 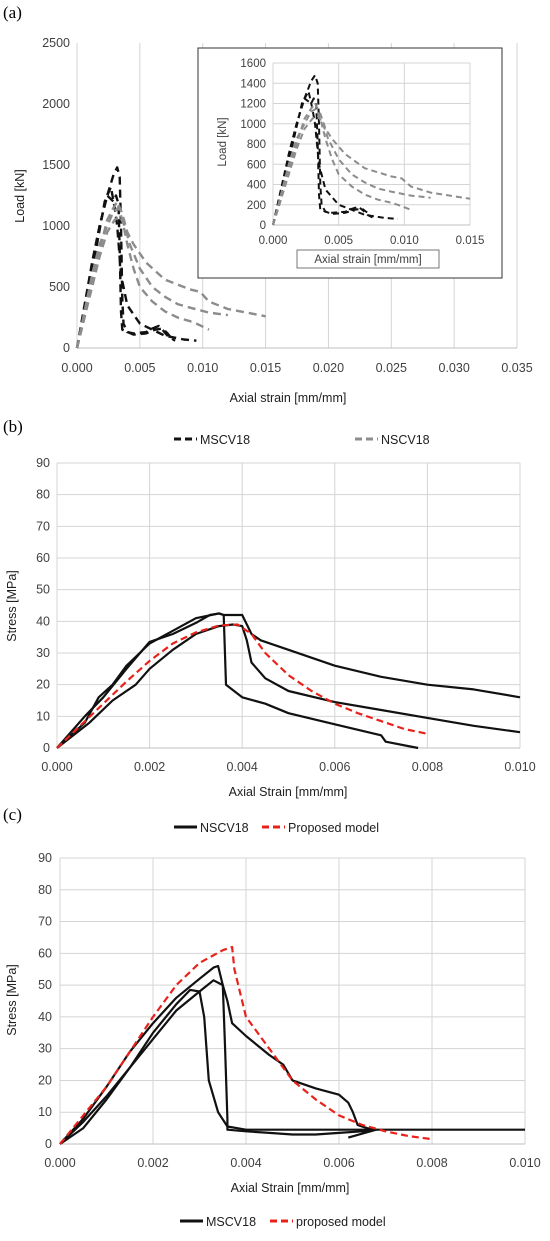 What do you see at coordinates (338, 241) in the screenshot?
I see `inset-x-tick-label: 0.005` at bounding box center [338, 241].